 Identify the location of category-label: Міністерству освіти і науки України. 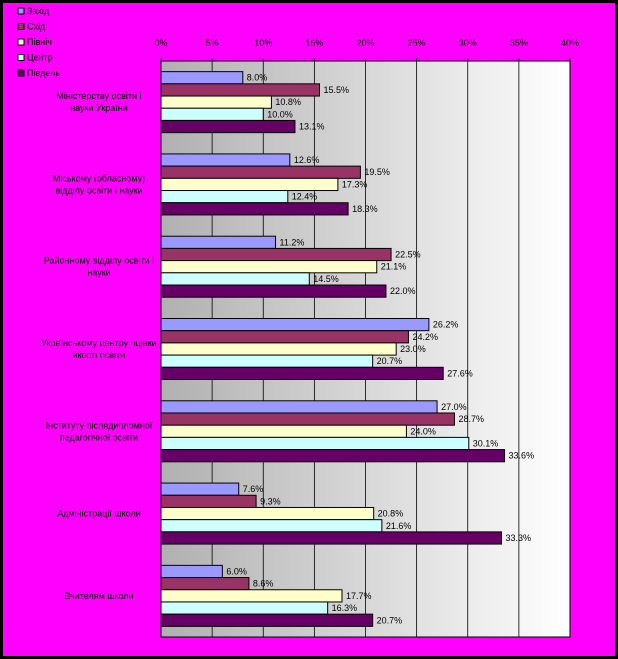
(98, 102).